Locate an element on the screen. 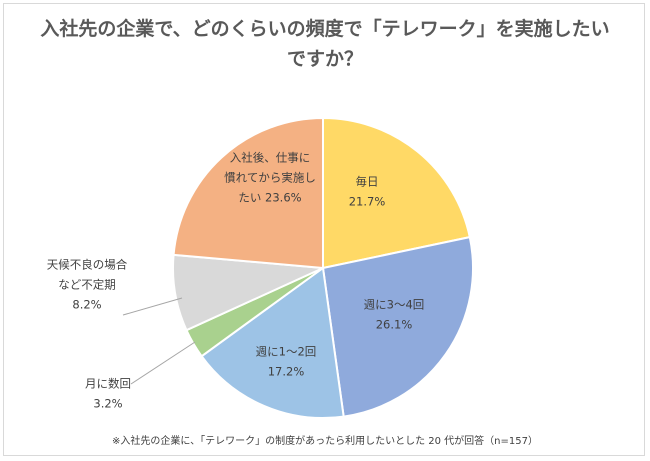 This screenshot has height=461, width=650. slice-label-4-line-2: 3.2% is located at coordinates (107, 404).